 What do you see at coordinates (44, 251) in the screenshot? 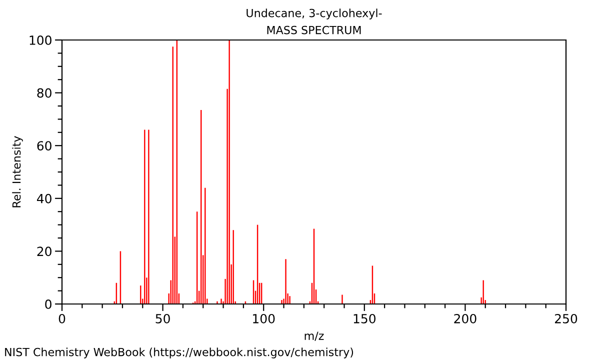
I see `y-tick-label: 20` at bounding box center [44, 251].